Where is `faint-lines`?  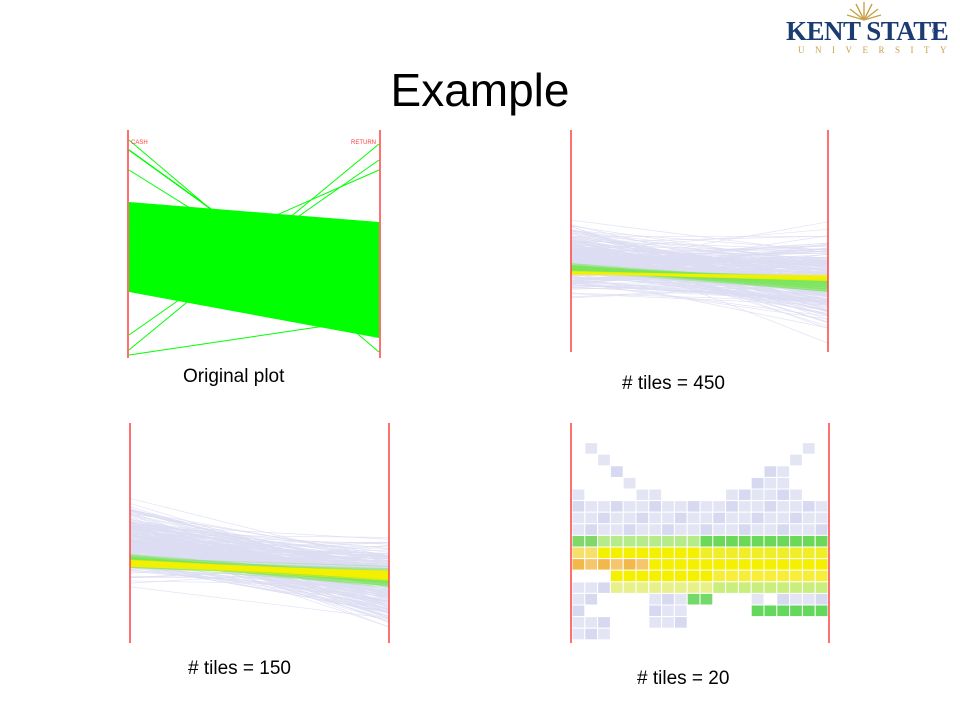 faint-lines is located at coordinates (699, 281).